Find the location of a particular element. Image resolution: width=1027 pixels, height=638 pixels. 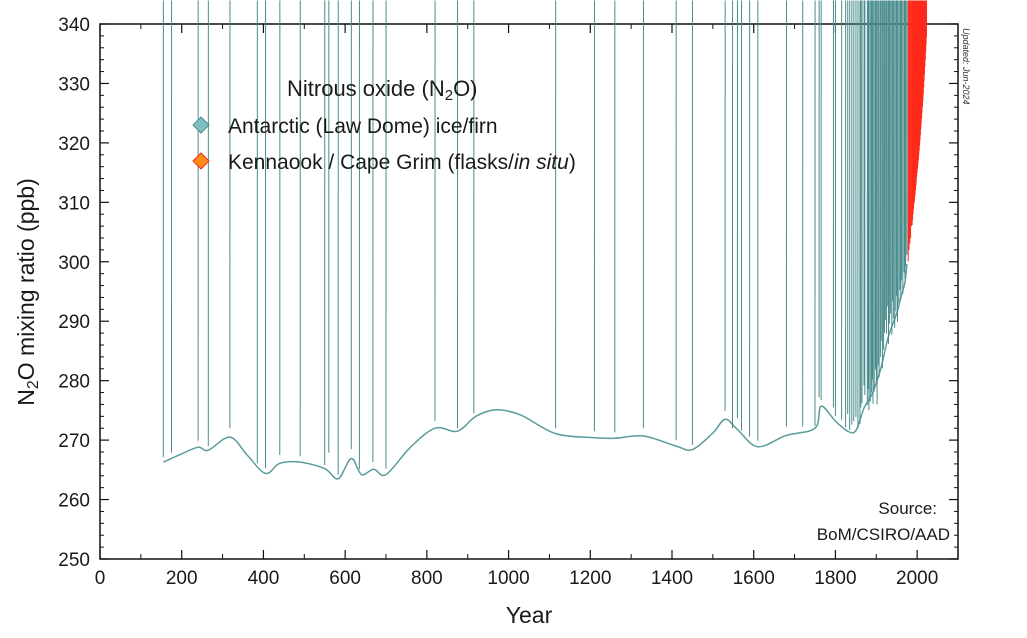

y-tick-label: 250 is located at coordinates (74, 560).